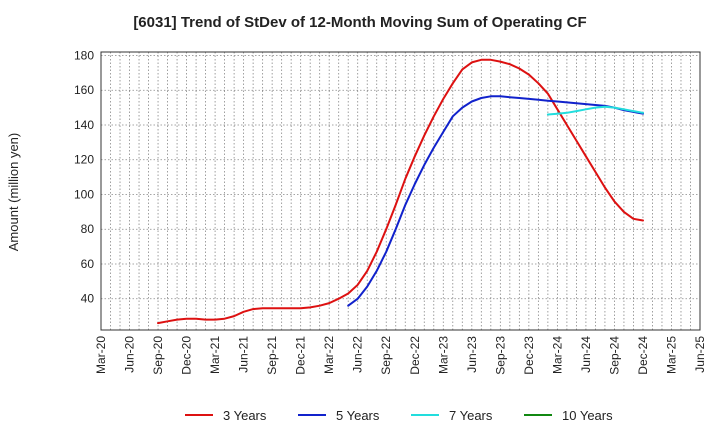  I want to click on x-tick-label: Dec-21, so click(301, 355).